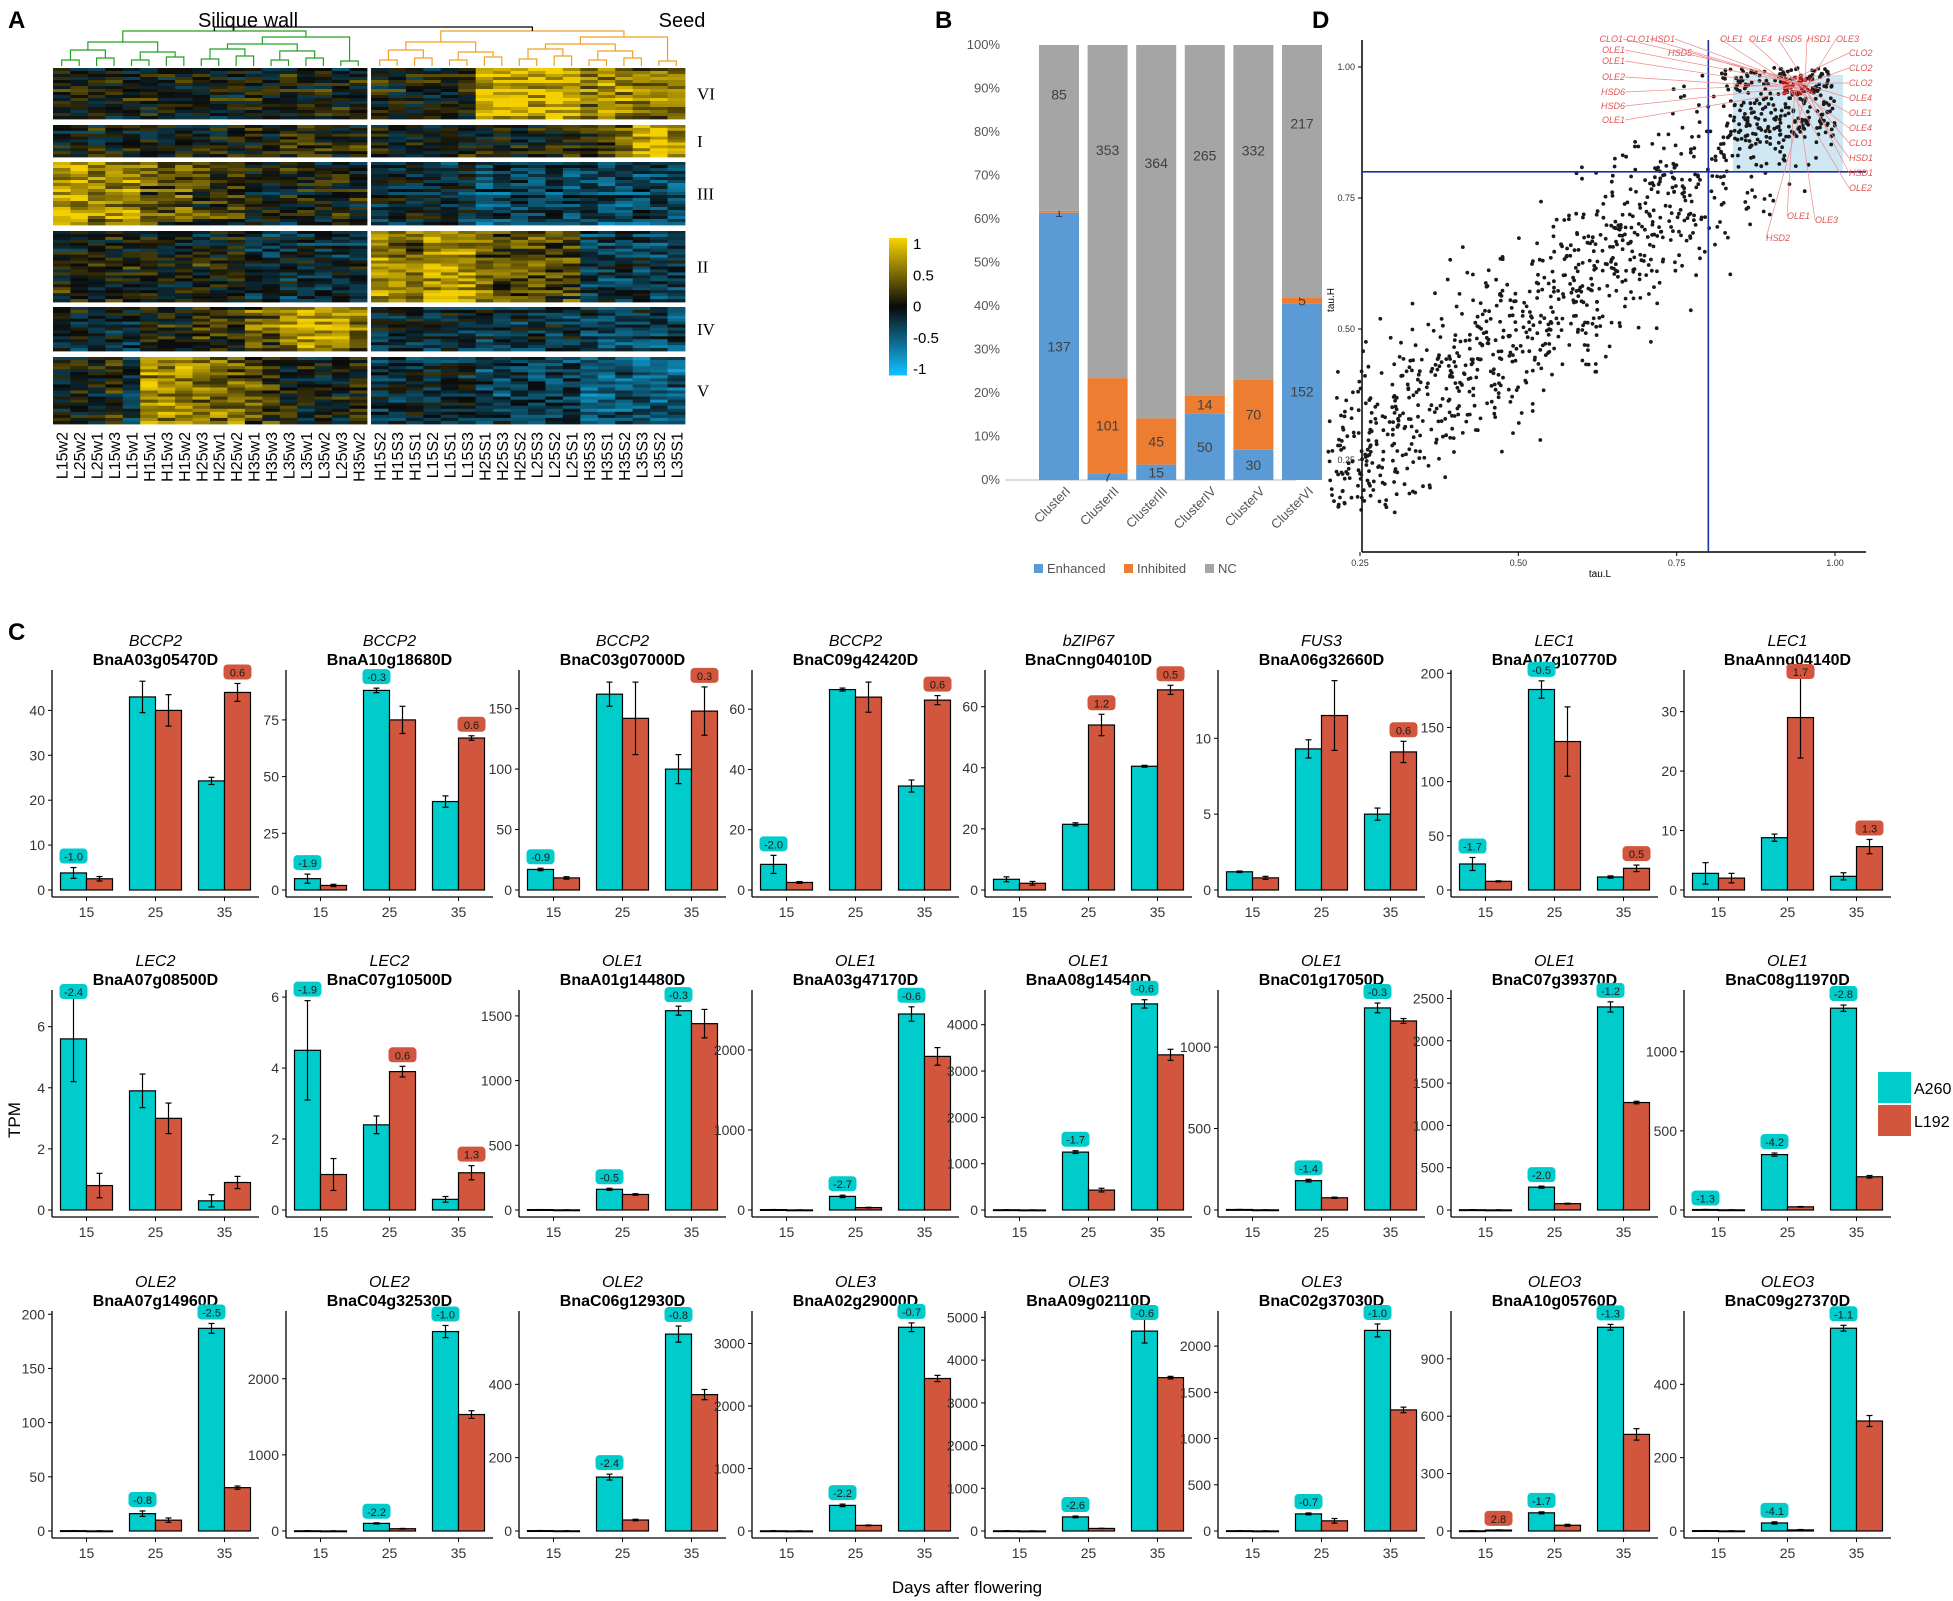 The height and width of the screenshot is (1601, 1953). Describe the element at coordinates (1205, 405) in the screenshot. I see `stacked-data-label: 14` at that location.